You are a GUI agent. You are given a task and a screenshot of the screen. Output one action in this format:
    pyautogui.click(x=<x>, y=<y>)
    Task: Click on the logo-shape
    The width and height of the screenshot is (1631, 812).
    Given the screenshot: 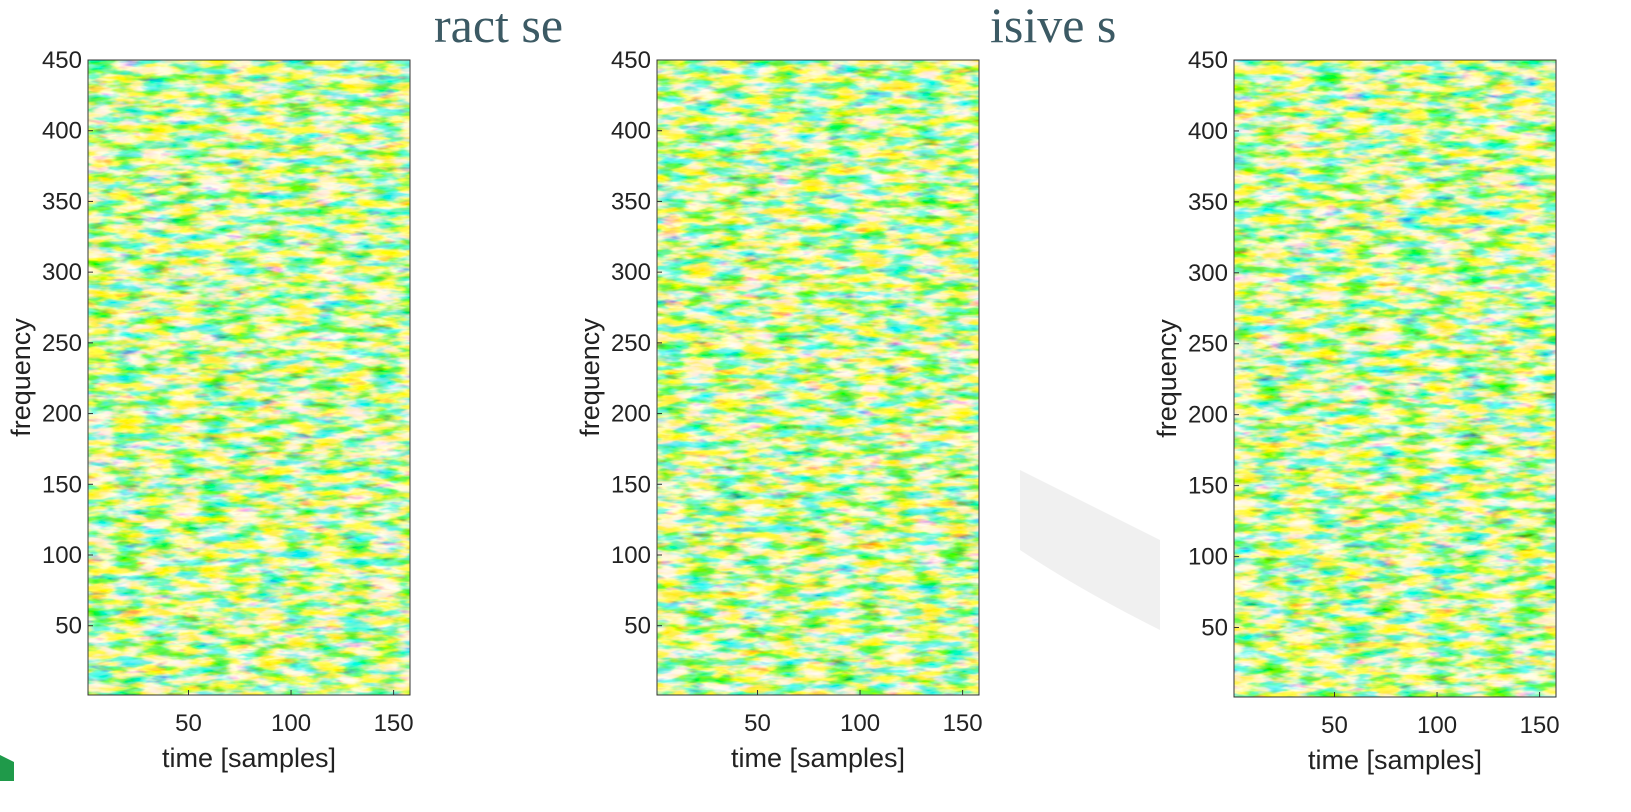 What is the action you would take?
    pyautogui.click(x=7, y=768)
    